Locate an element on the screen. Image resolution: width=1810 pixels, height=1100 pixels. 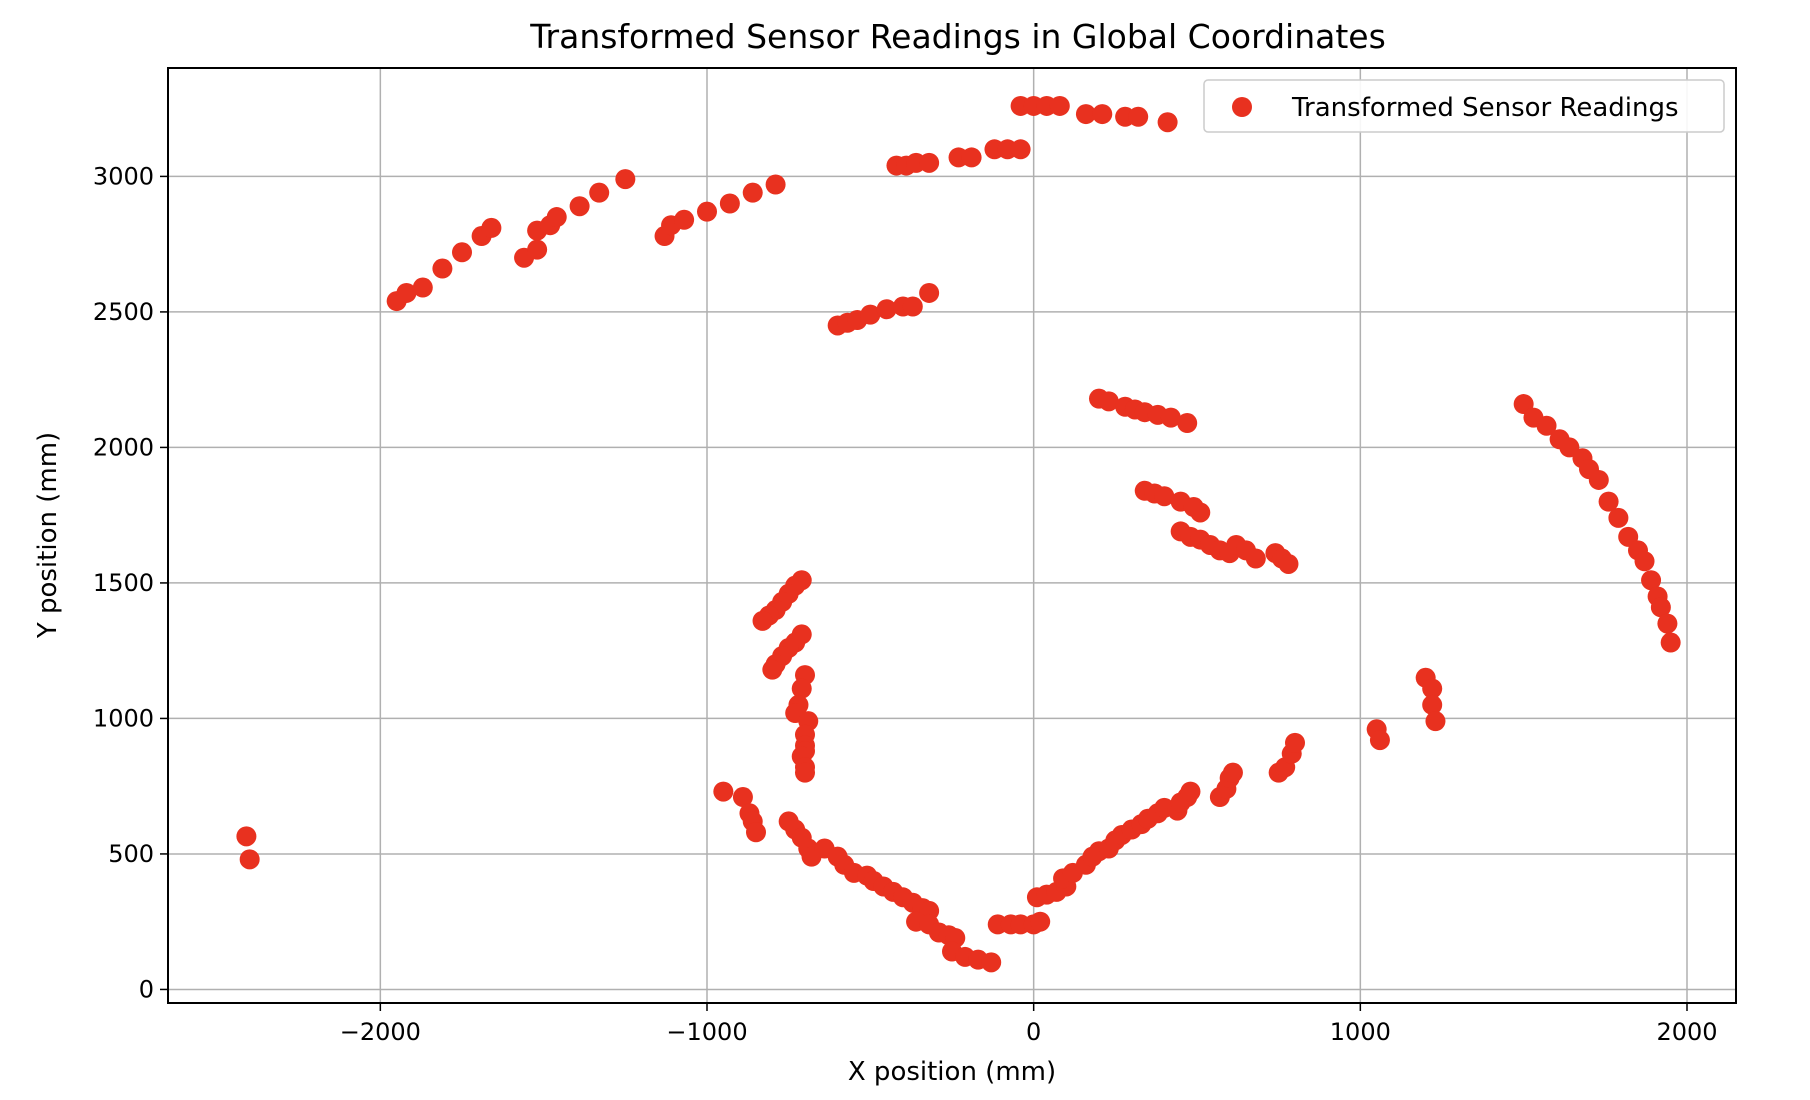
y-tick-label: 500 is located at coordinates (131, 854).